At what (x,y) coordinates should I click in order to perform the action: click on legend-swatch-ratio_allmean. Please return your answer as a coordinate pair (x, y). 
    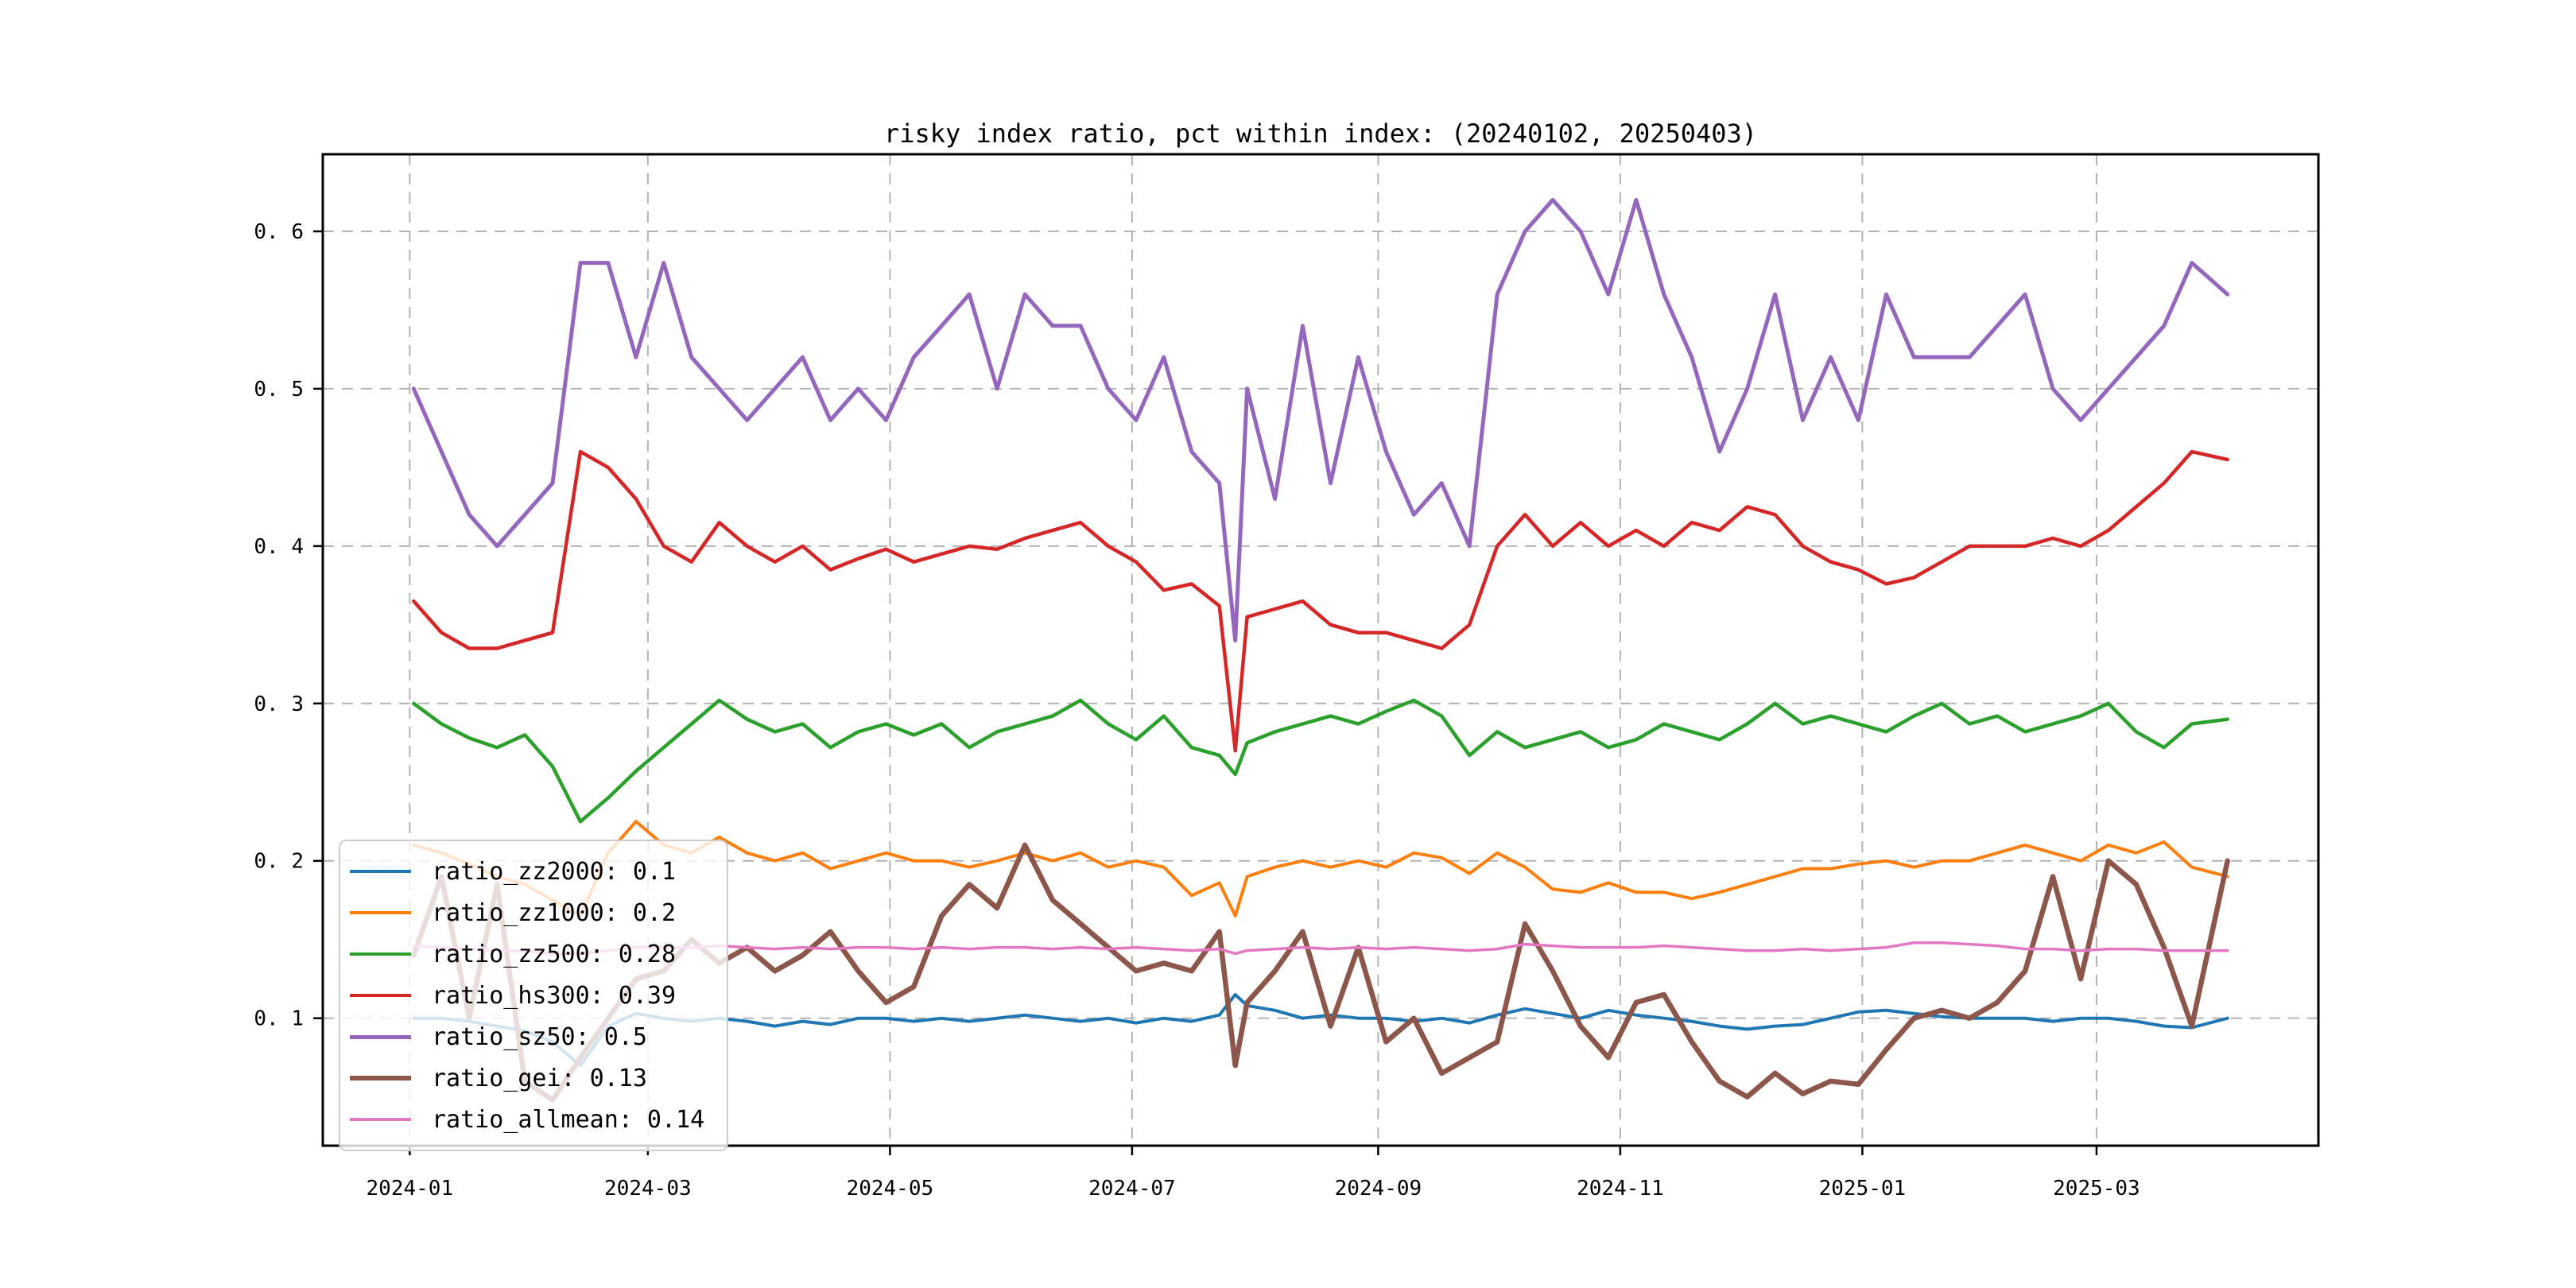
    Looking at the image, I should click on (381, 1120).